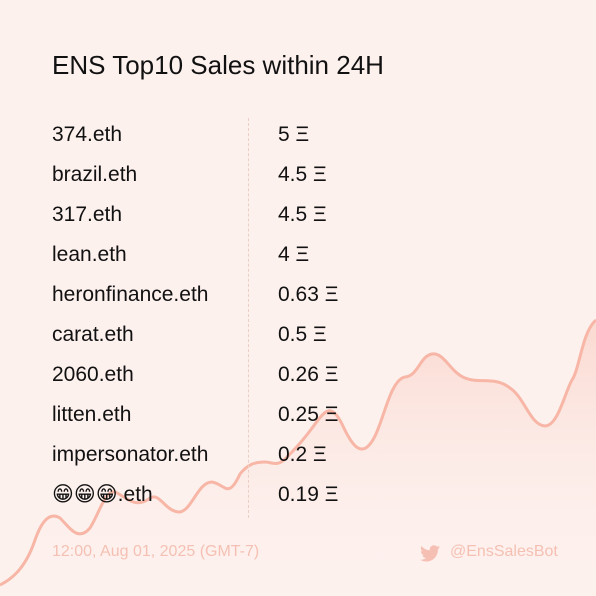  I want to click on sales-row: 374.eth 5 Ξ, so click(212, 135).